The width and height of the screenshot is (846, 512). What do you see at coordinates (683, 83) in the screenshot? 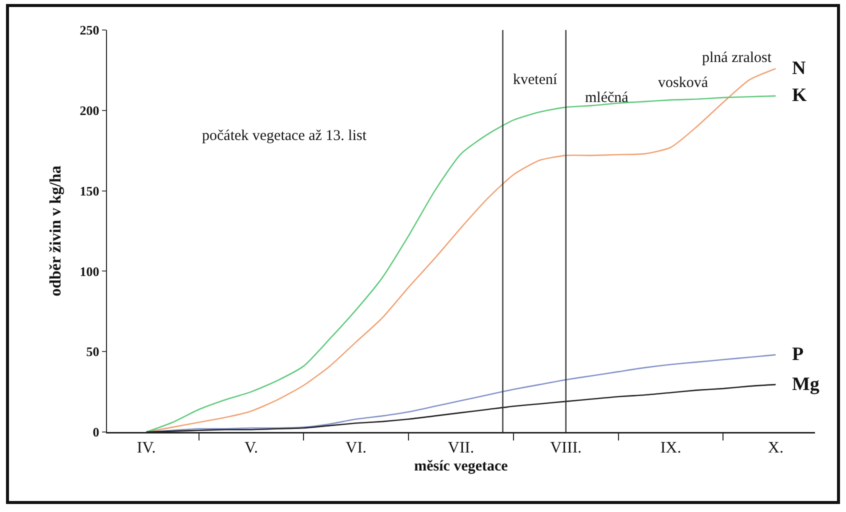
I see `annotation: vosková` at bounding box center [683, 83].